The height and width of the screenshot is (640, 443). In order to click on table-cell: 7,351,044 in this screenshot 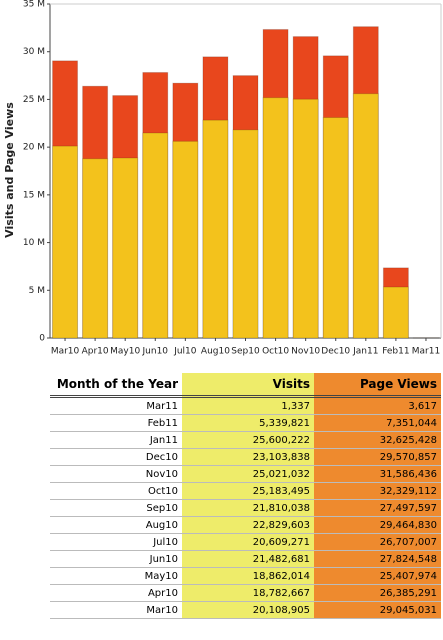, I will do `click(377, 423)`.